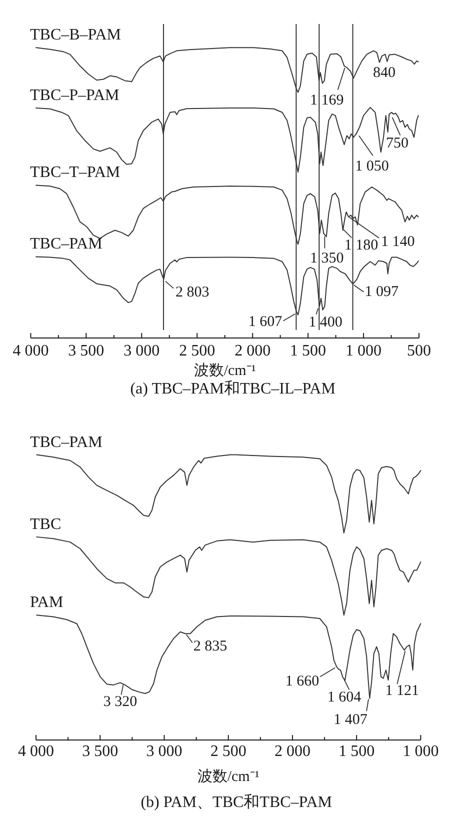 The width and height of the screenshot is (451, 816). Describe the element at coordinates (384, 73) in the screenshot. I see `annotation: 840` at that location.